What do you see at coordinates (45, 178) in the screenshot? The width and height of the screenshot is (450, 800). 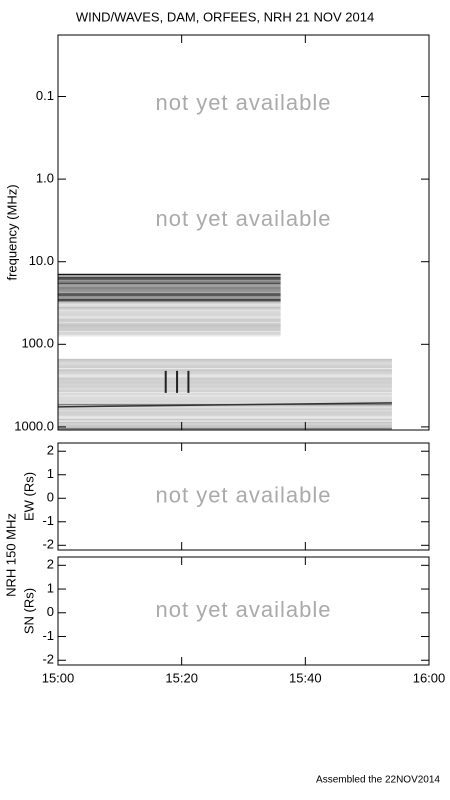 I see `y-tick-label: 1.0` at bounding box center [45, 178].